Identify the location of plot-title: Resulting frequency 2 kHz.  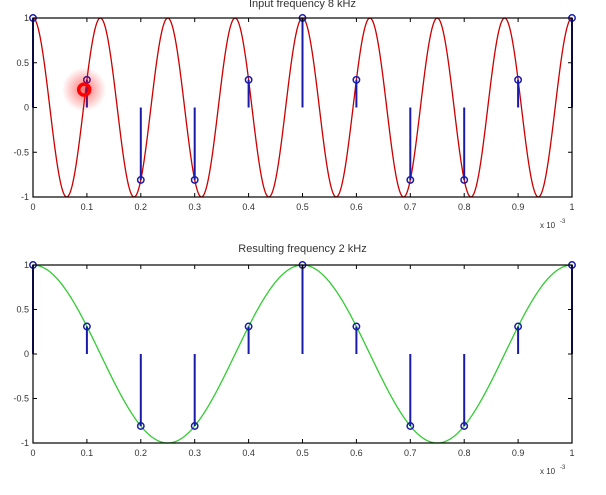
(302, 249).